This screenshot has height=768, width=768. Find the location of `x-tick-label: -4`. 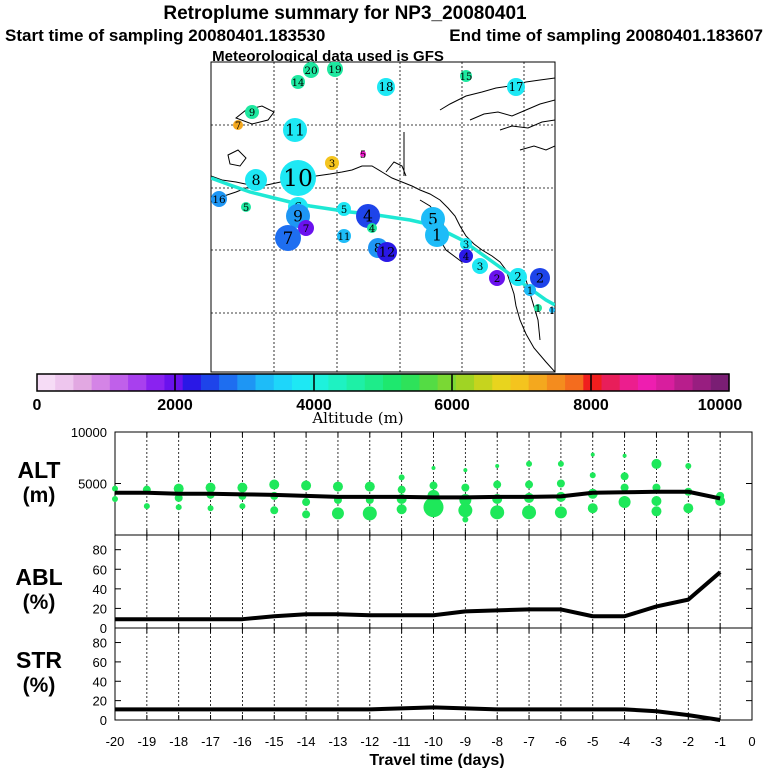

x-tick-label: -4 is located at coordinates (625, 741).